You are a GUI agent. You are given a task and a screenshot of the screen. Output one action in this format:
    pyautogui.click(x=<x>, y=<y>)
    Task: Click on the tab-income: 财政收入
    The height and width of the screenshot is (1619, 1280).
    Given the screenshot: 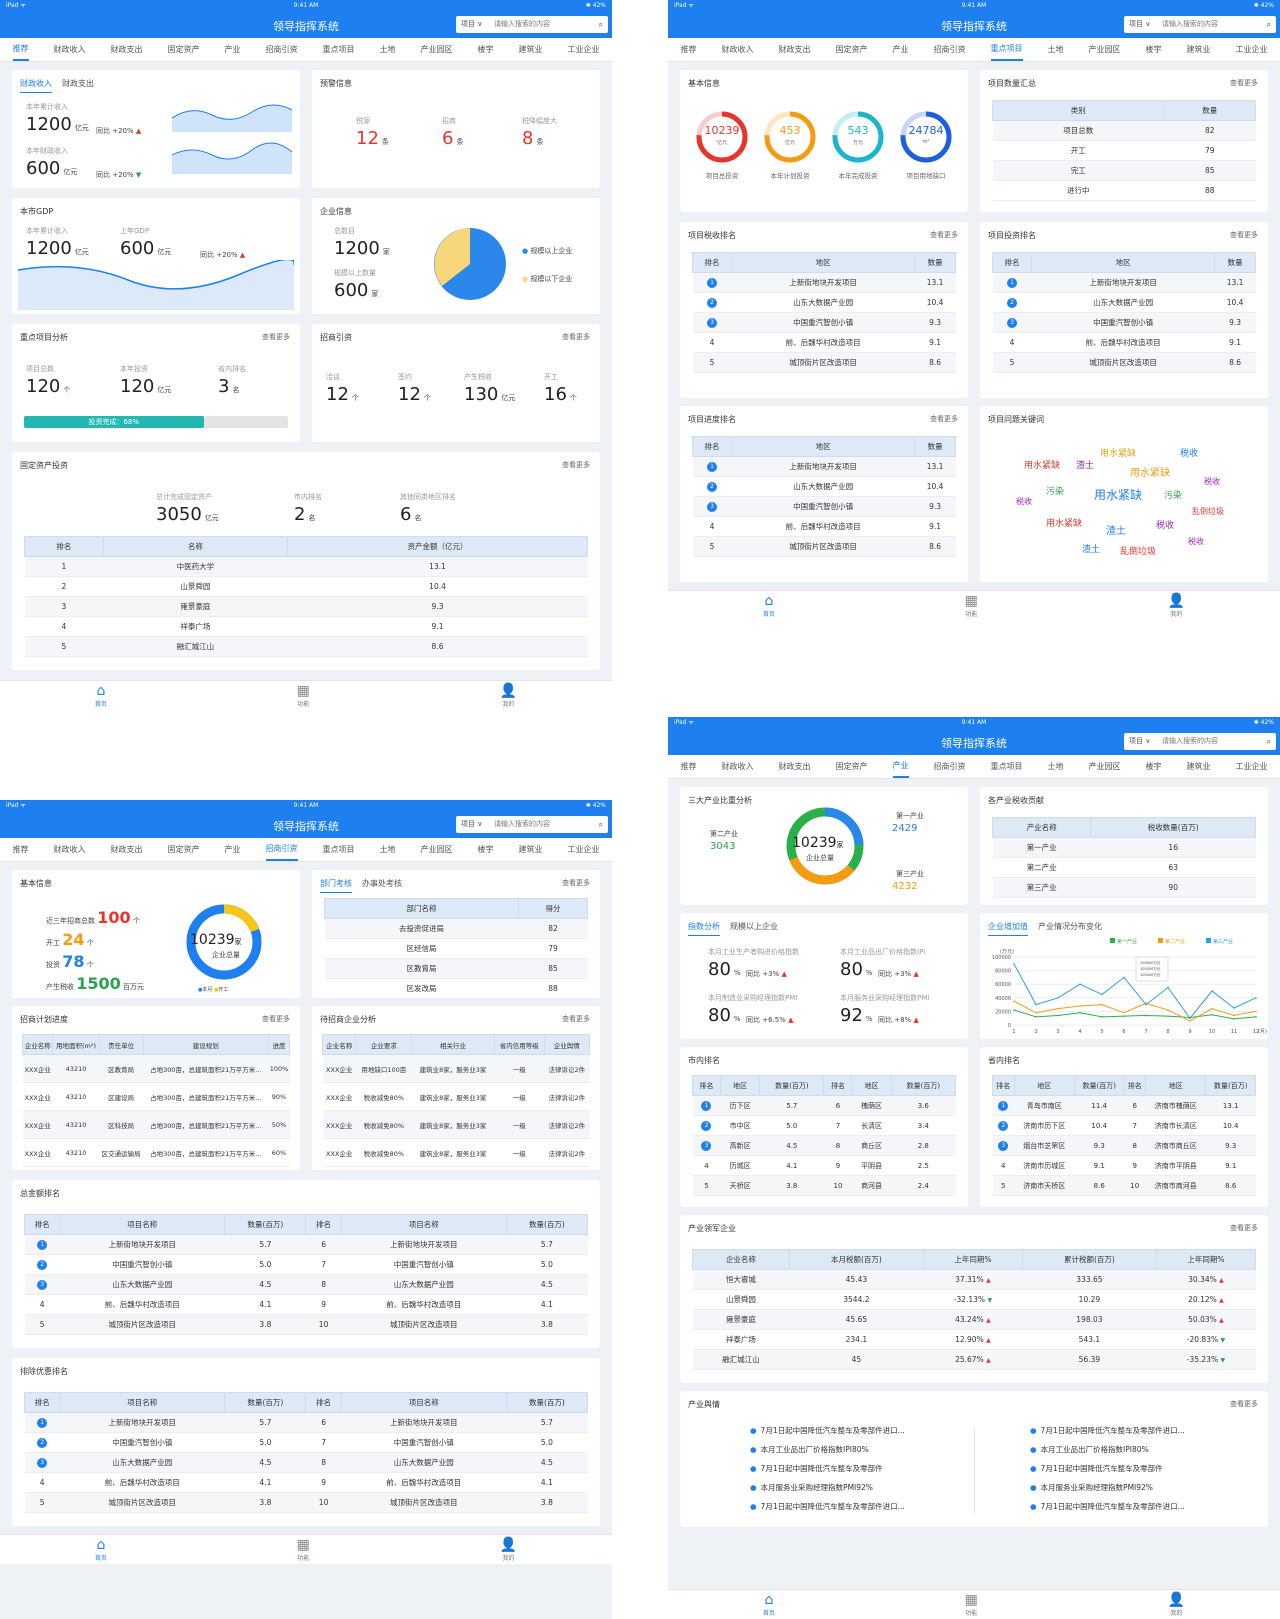 What is the action you would take?
    pyautogui.click(x=36, y=85)
    